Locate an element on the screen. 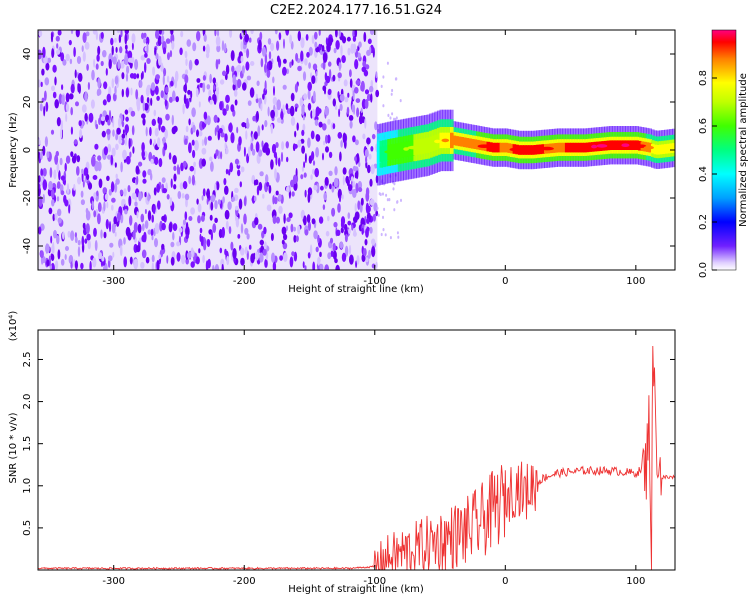 The height and width of the screenshot is (600, 750). snr-y-label: SNR (10 * v/v) is located at coordinates (13, 447).